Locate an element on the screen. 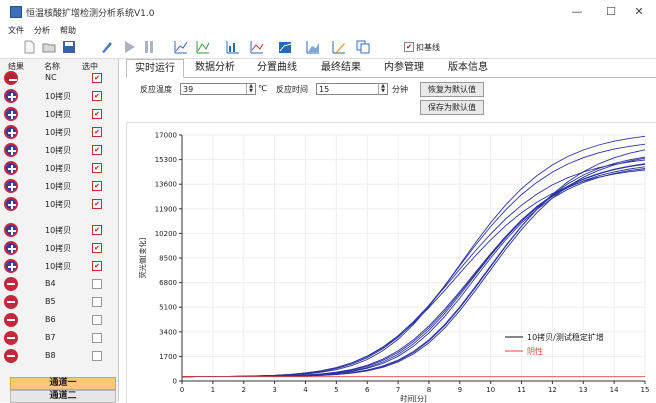  tab-split-curve: 分置曲线 is located at coordinates (277, 67).